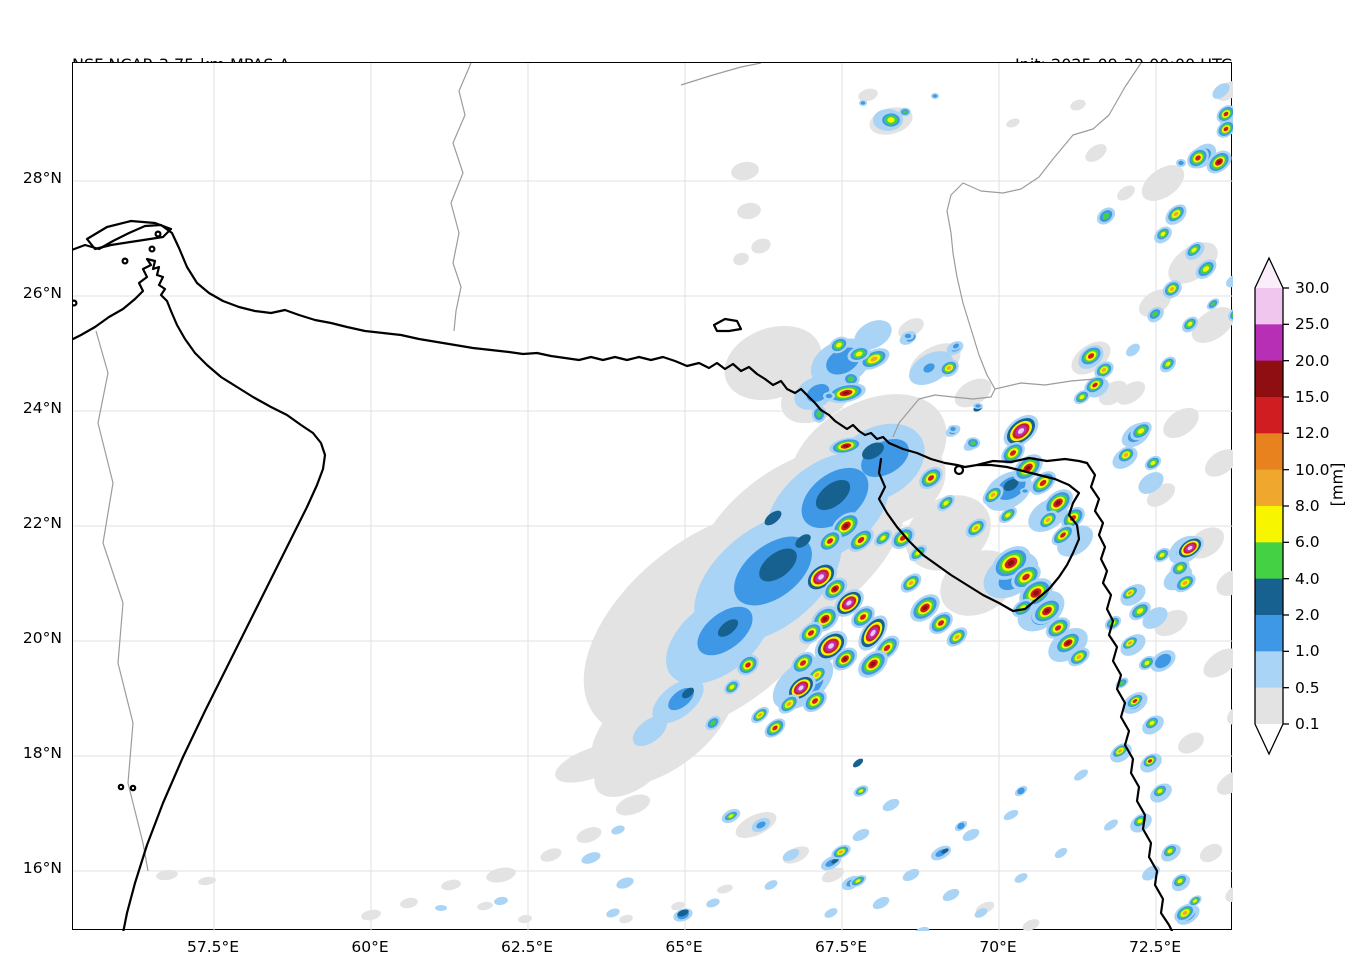 This screenshot has width=1366, height=977. I want to click on y-axis-tick-label: 16°N, so click(42, 868).